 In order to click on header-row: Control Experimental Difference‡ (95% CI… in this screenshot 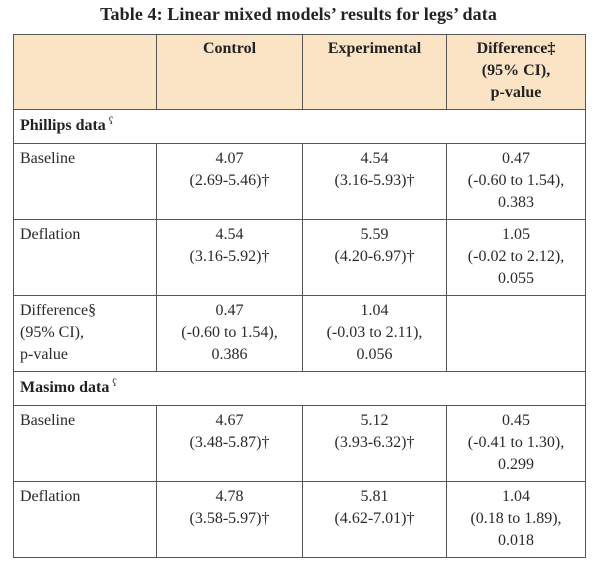, I will do `click(299, 72)`.